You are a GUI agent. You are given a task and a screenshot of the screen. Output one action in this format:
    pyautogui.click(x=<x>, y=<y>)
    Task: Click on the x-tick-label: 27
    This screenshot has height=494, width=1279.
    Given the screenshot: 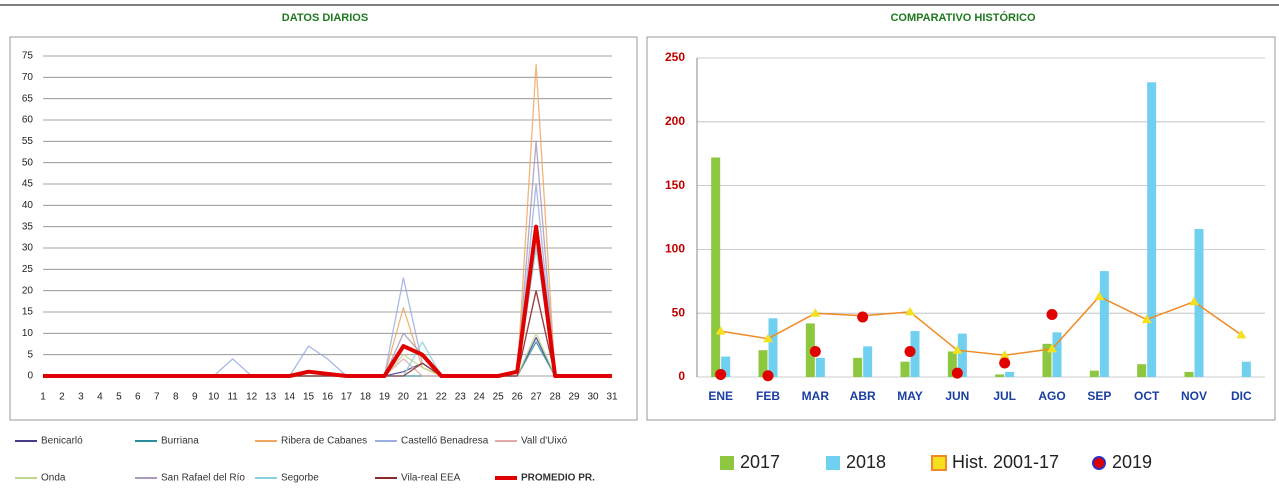 What is the action you would take?
    pyautogui.click(x=537, y=397)
    